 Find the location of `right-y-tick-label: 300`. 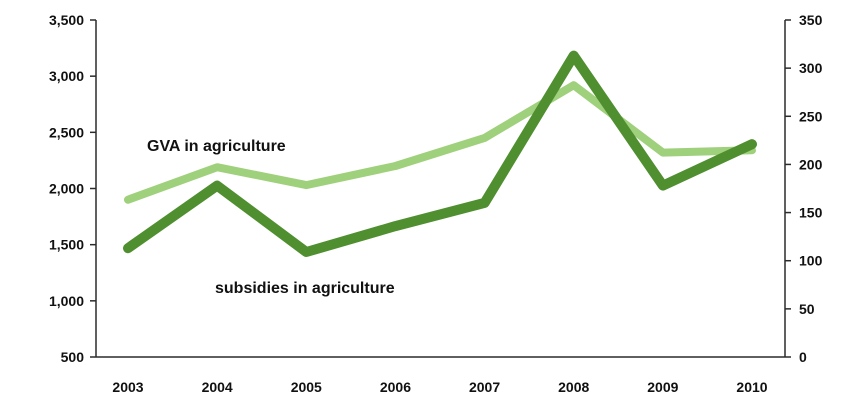

right-y-tick-label: 300 is located at coordinates (811, 68).